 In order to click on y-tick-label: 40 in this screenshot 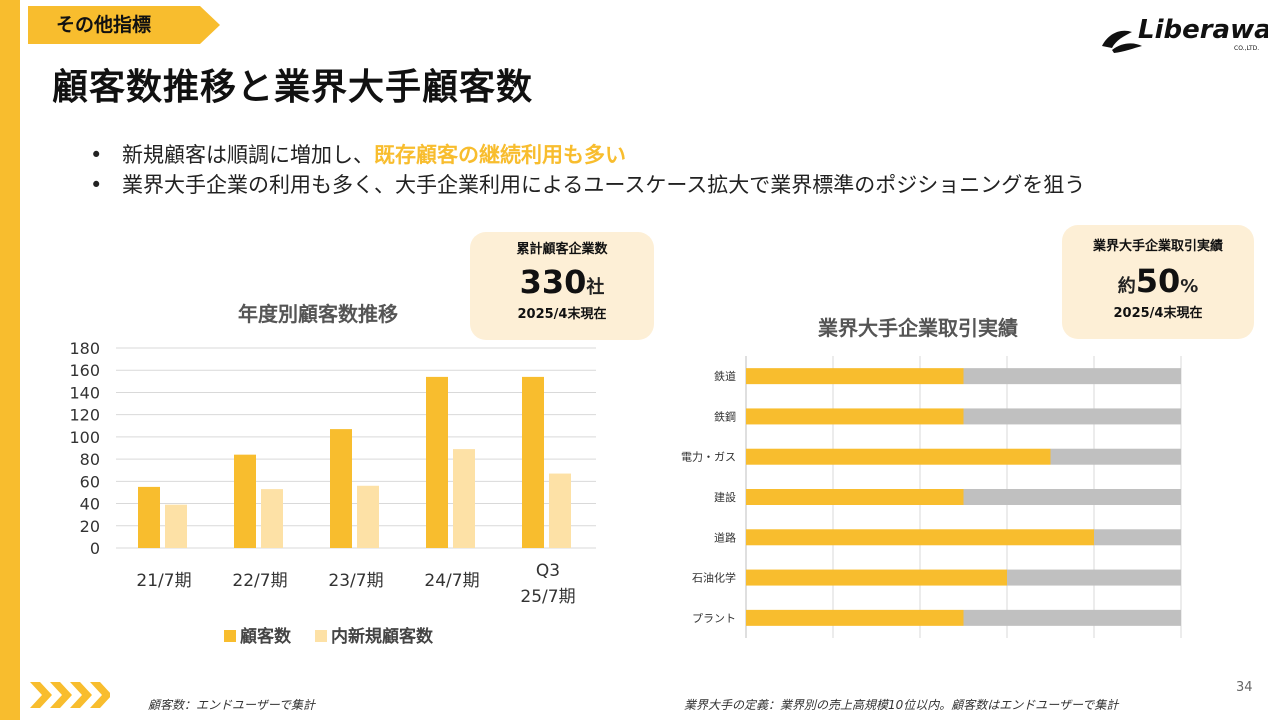, I will do `click(90, 504)`.